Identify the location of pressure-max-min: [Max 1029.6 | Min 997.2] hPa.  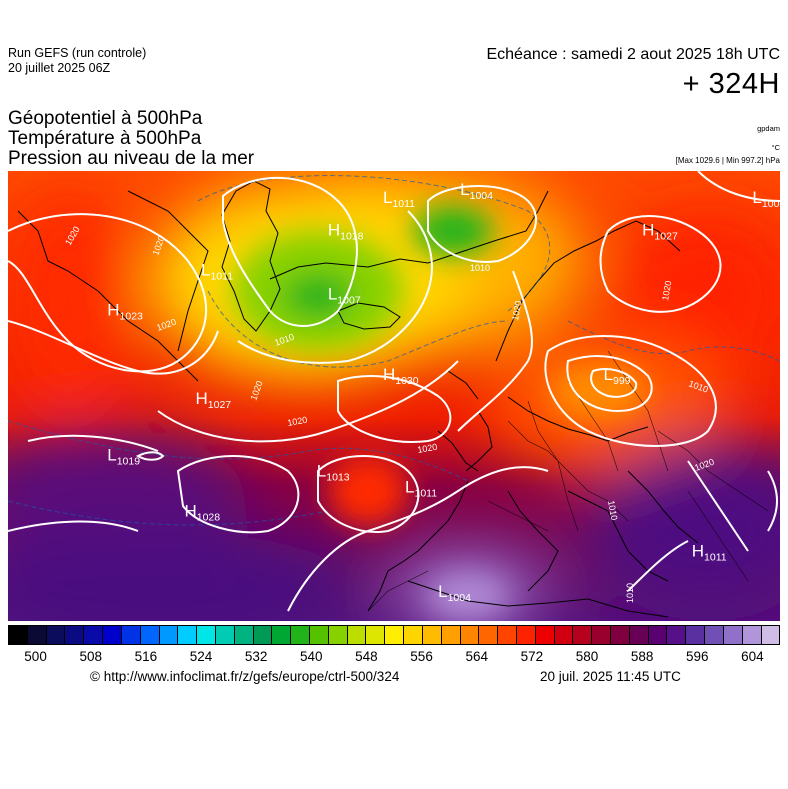
(727, 160).